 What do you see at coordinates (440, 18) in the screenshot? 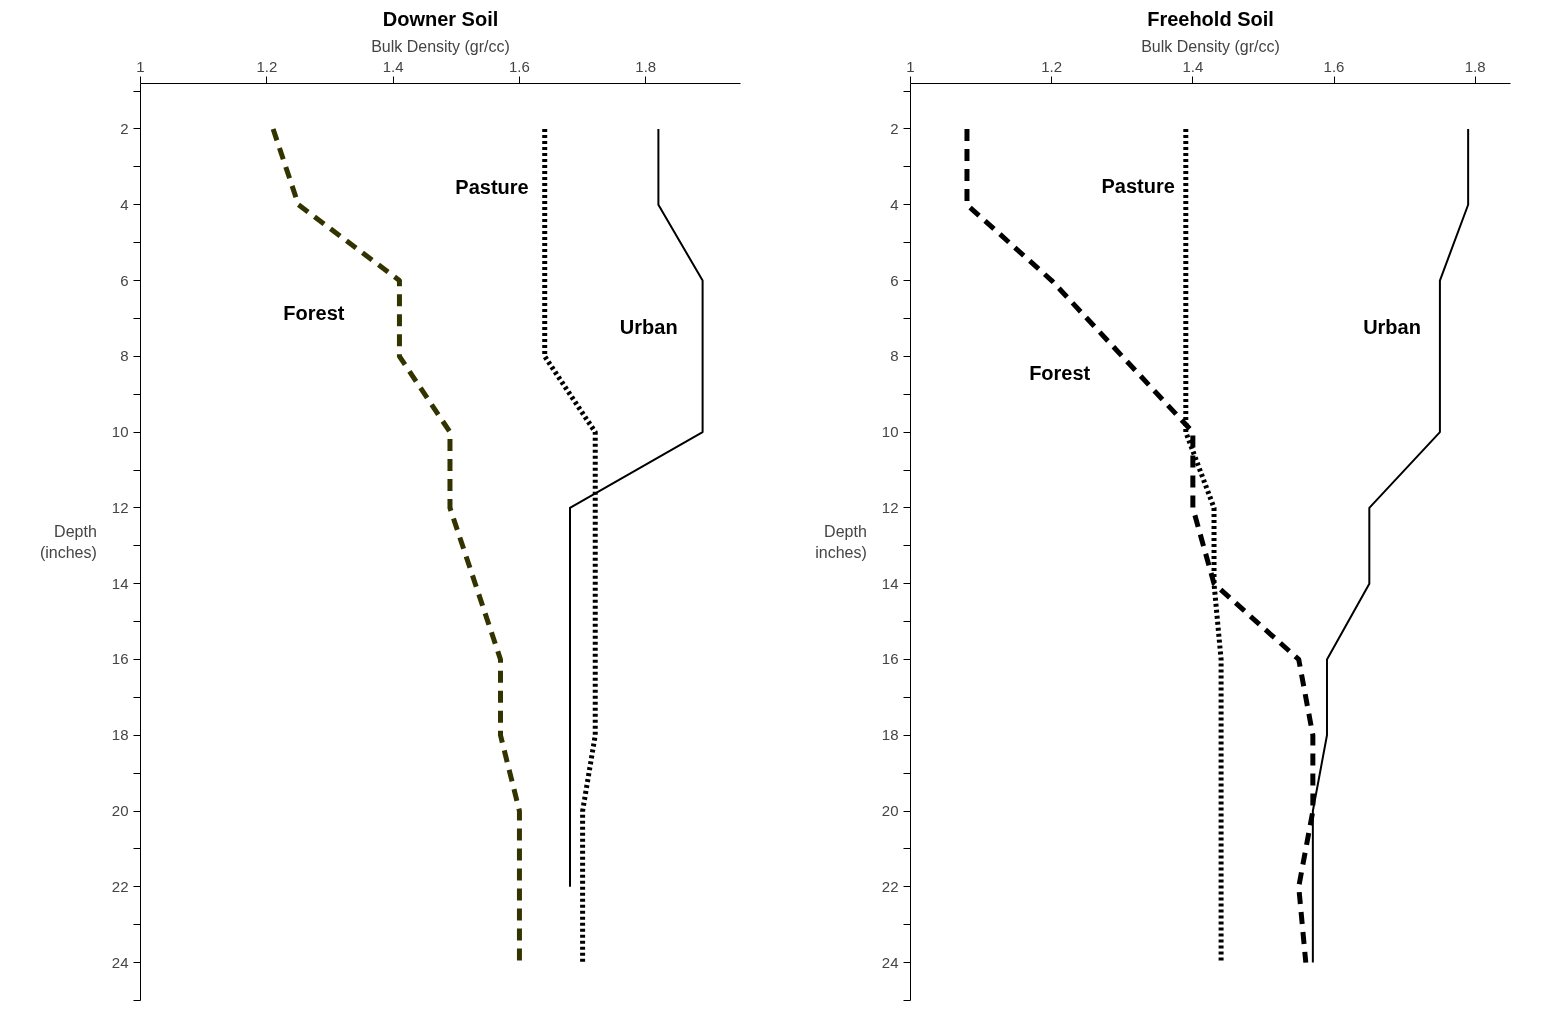
I see `chart-title: Downer Soil` at bounding box center [440, 18].